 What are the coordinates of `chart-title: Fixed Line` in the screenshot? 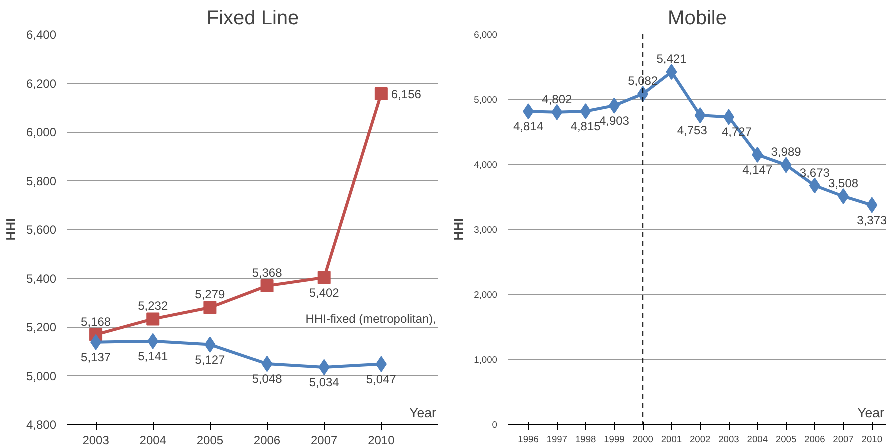 It's located at (253, 19).